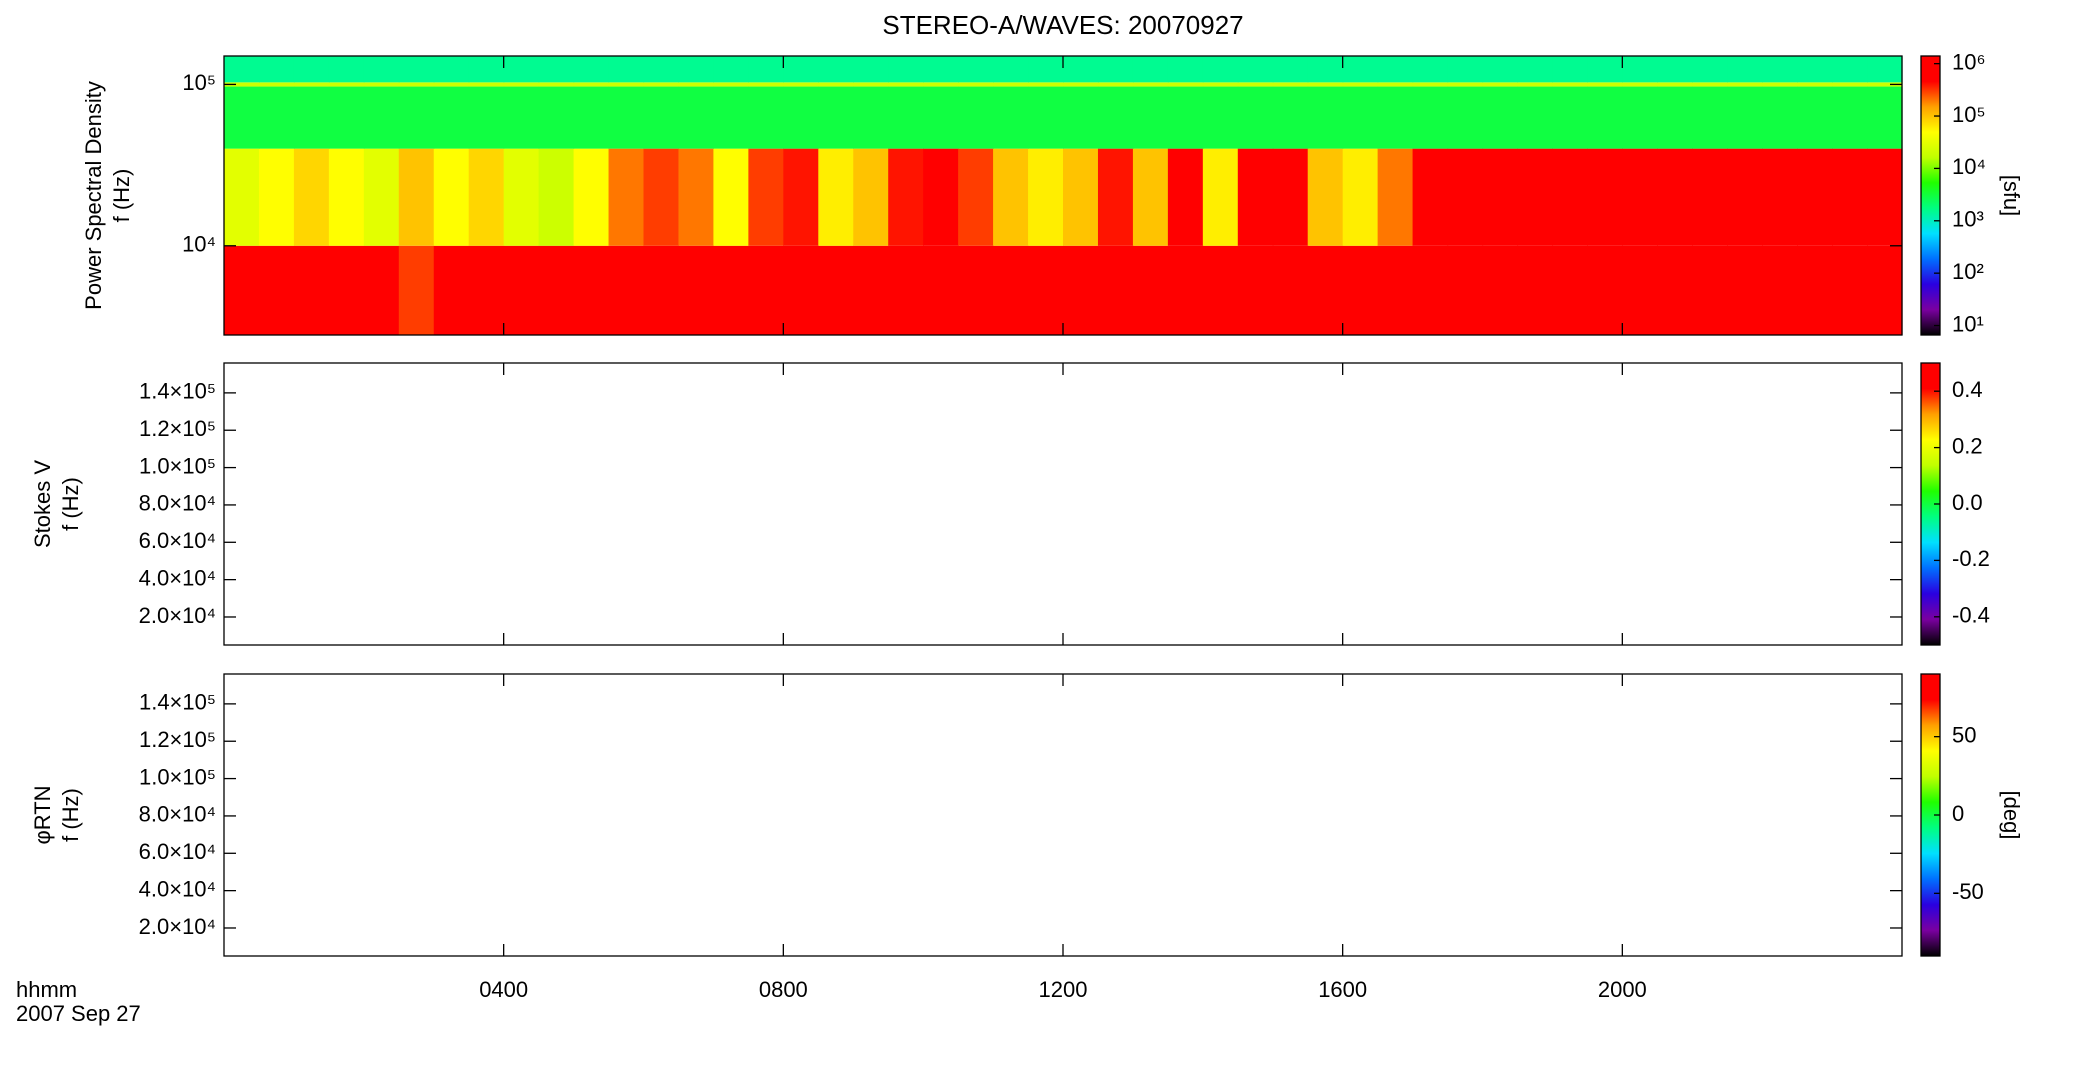  I want to click on colorbar-tick-label: 10⁵, so click(1969, 114).